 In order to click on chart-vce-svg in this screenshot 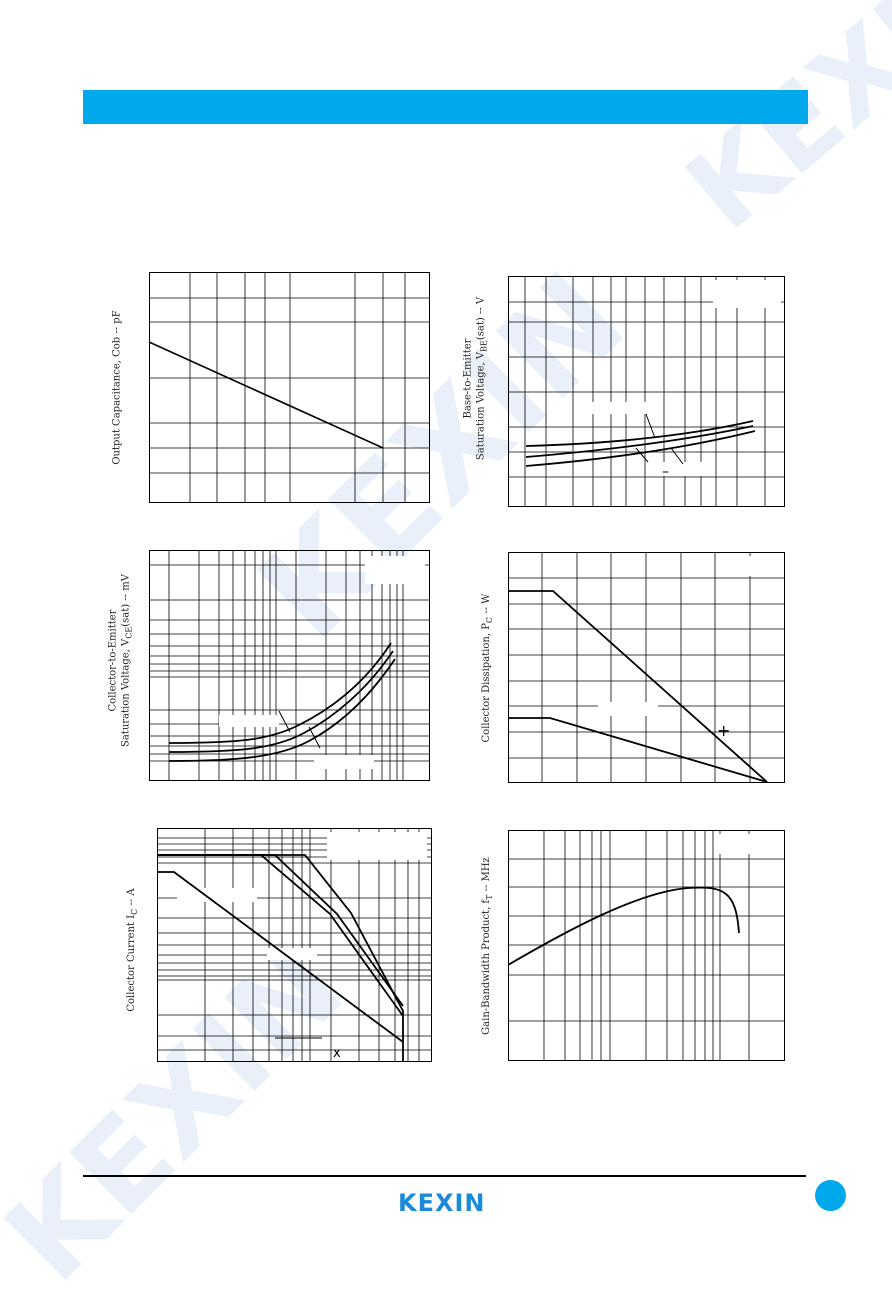, I will do `click(289, 665)`.